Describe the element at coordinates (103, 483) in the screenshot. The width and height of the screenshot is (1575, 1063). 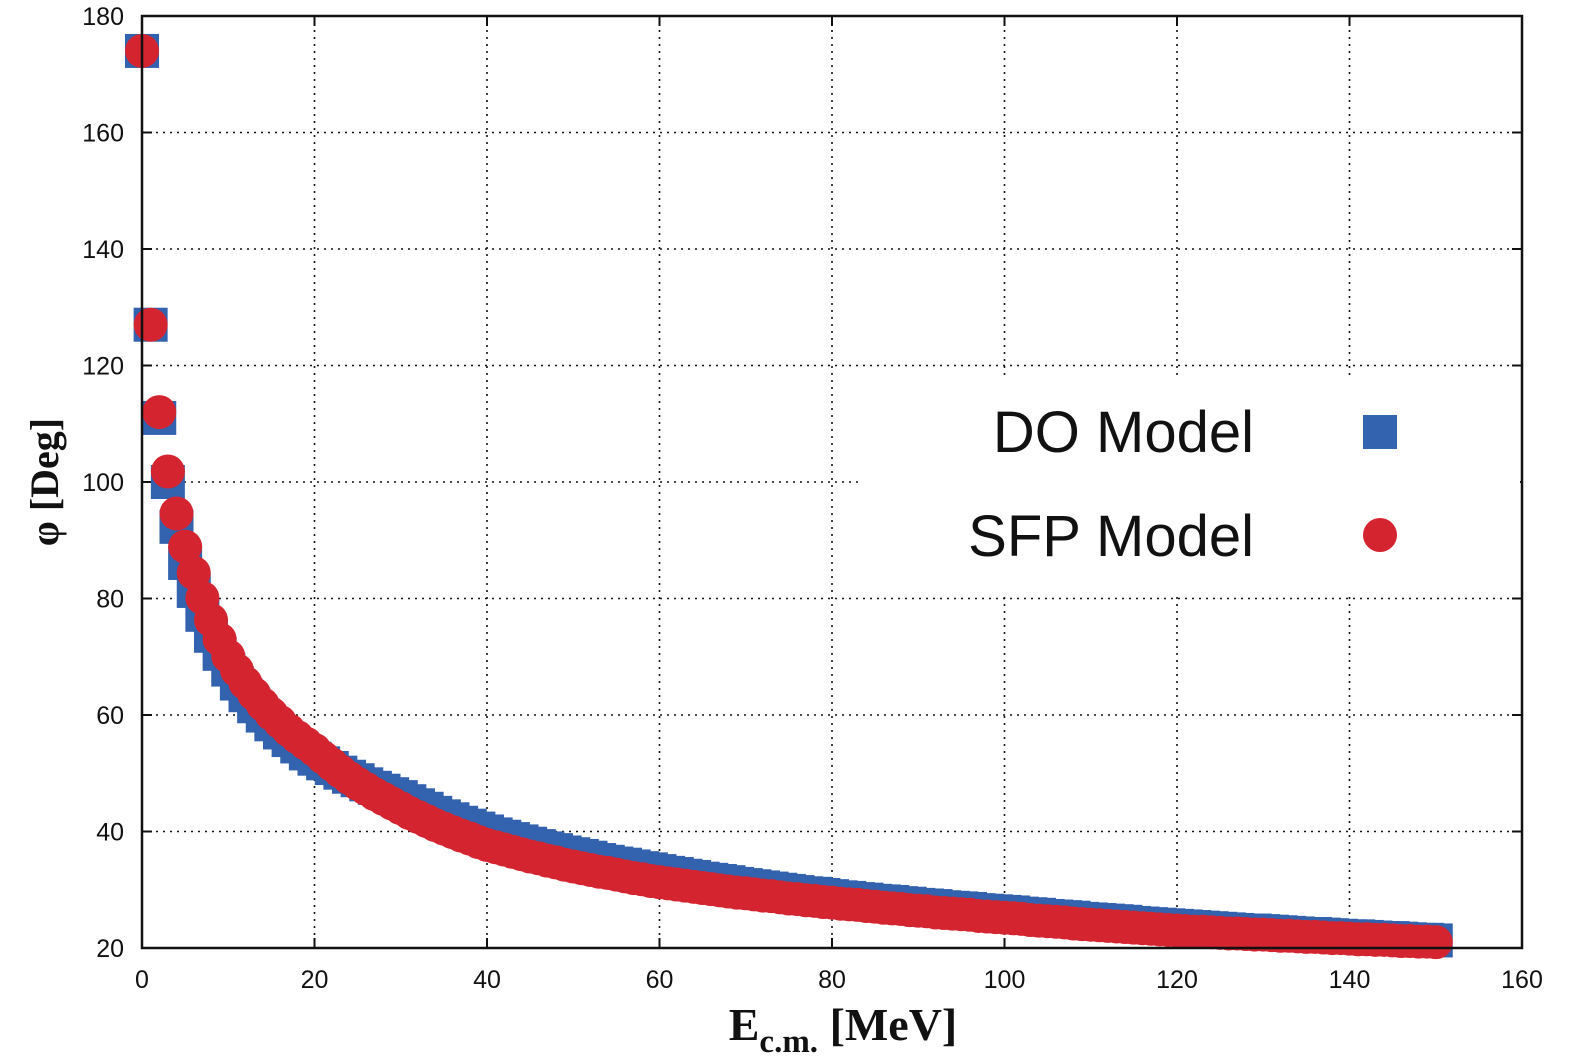
I see `y-tick-label: 100` at that location.